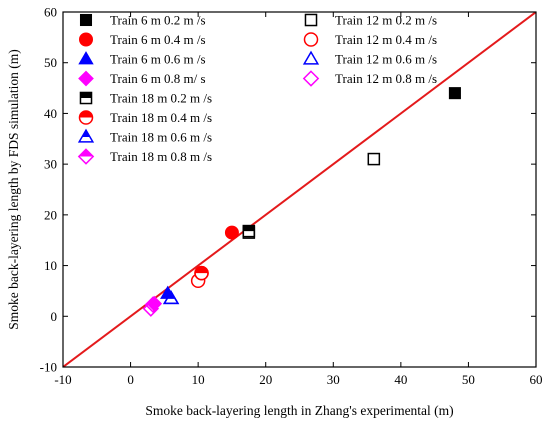 Image resolution: width=550 pixels, height=425 pixels. I want to click on legend-item-train-6-m-0-2-m-s: Train 6 m 0.2 m /s, so click(142, 20).